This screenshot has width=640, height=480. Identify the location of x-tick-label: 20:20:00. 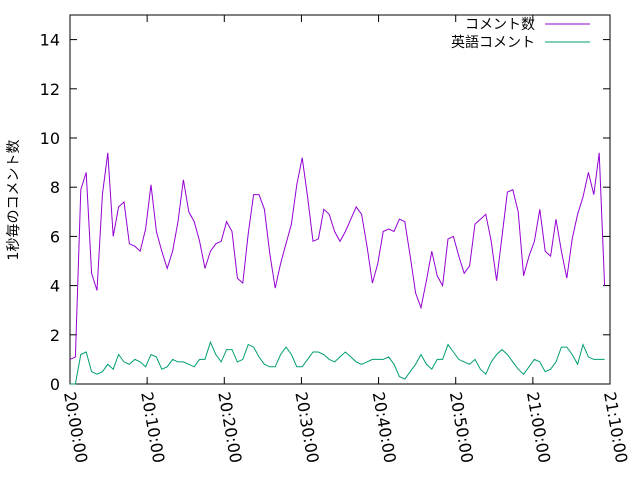
(229, 427).